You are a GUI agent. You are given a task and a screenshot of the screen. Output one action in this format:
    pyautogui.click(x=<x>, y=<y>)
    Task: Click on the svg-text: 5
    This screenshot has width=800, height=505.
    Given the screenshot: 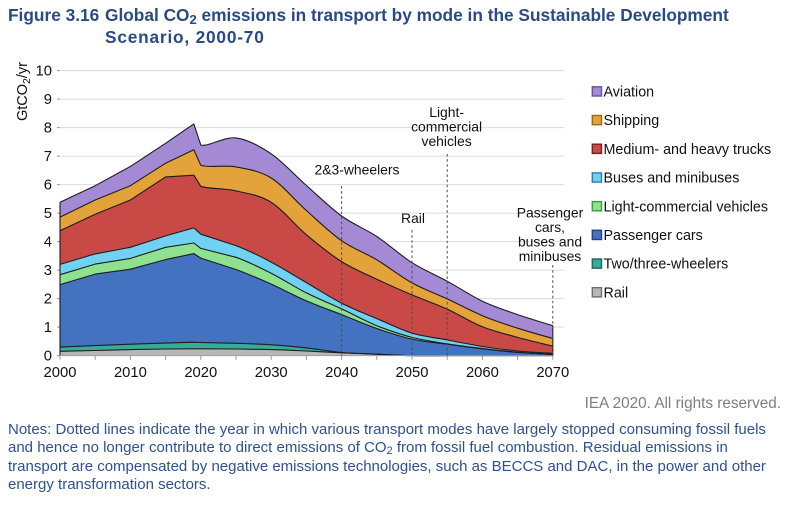 What is the action you would take?
    pyautogui.click(x=48, y=214)
    